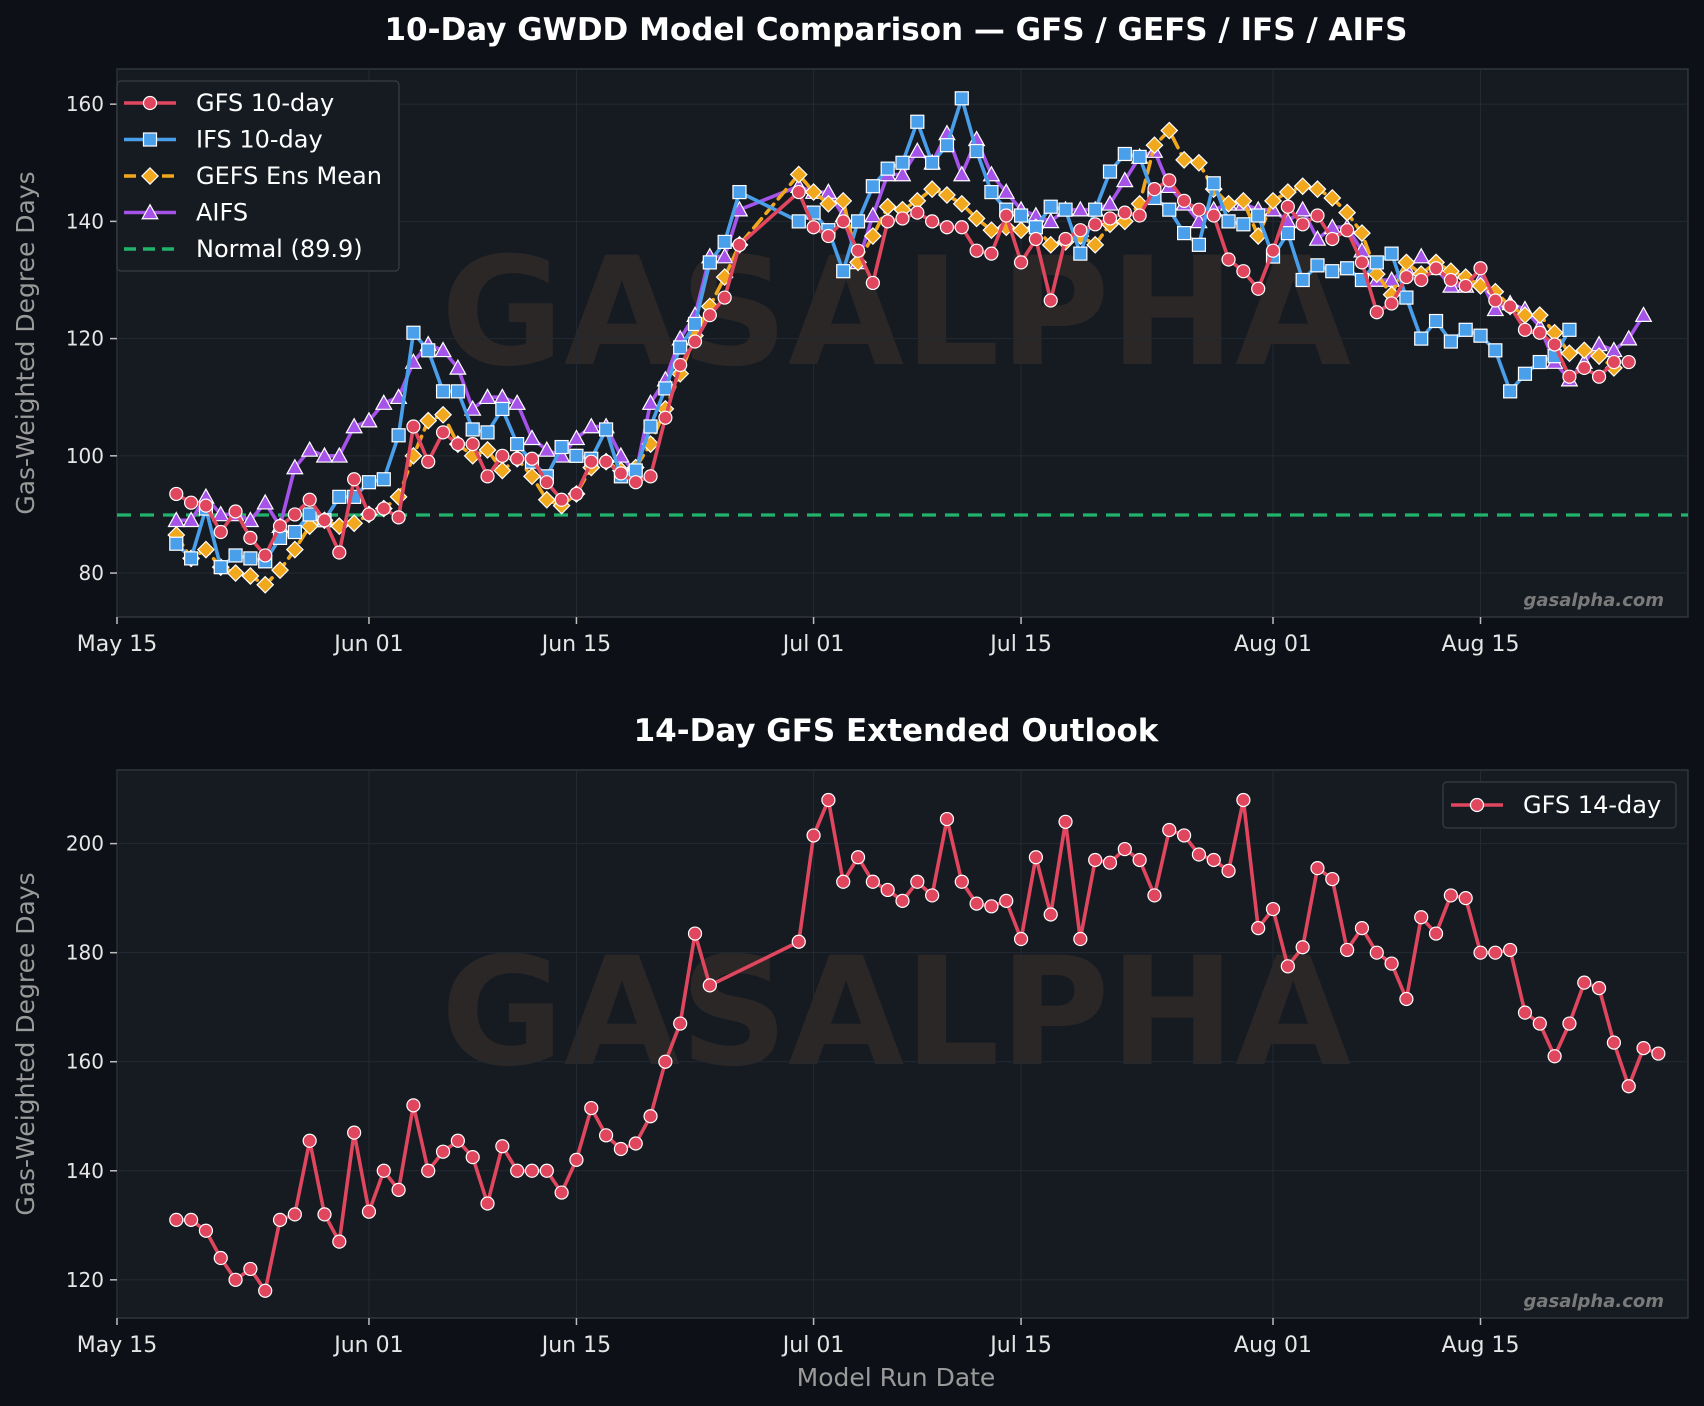  I want to click on x-tick-label: Aug 01, so click(1273, 644).